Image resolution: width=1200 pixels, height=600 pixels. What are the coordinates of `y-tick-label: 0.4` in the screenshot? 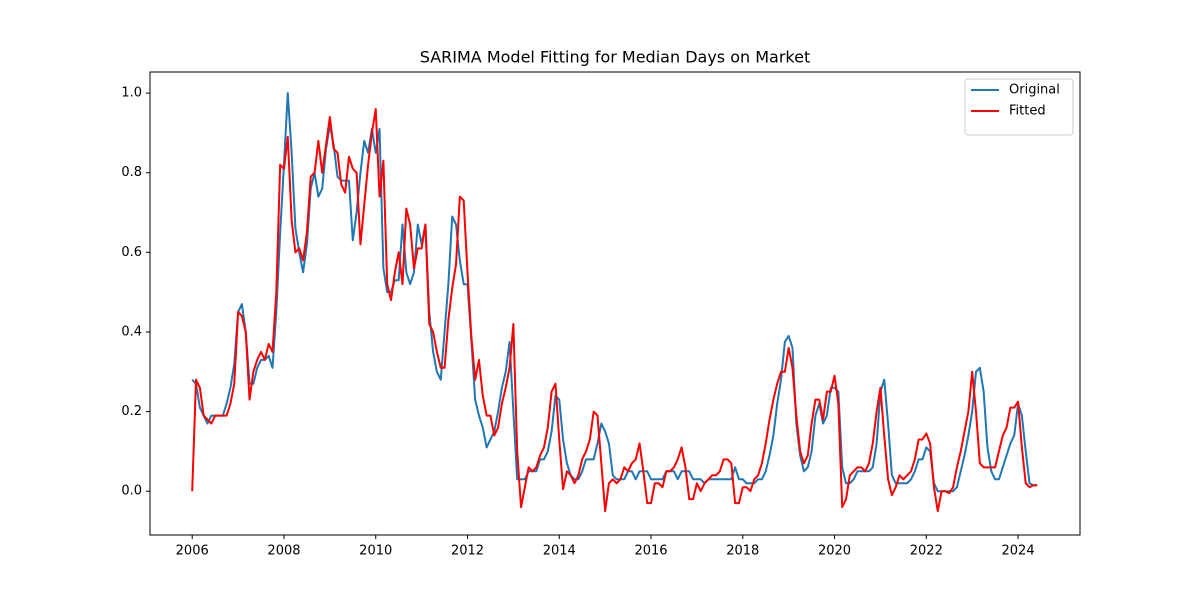 It's located at (131, 331).